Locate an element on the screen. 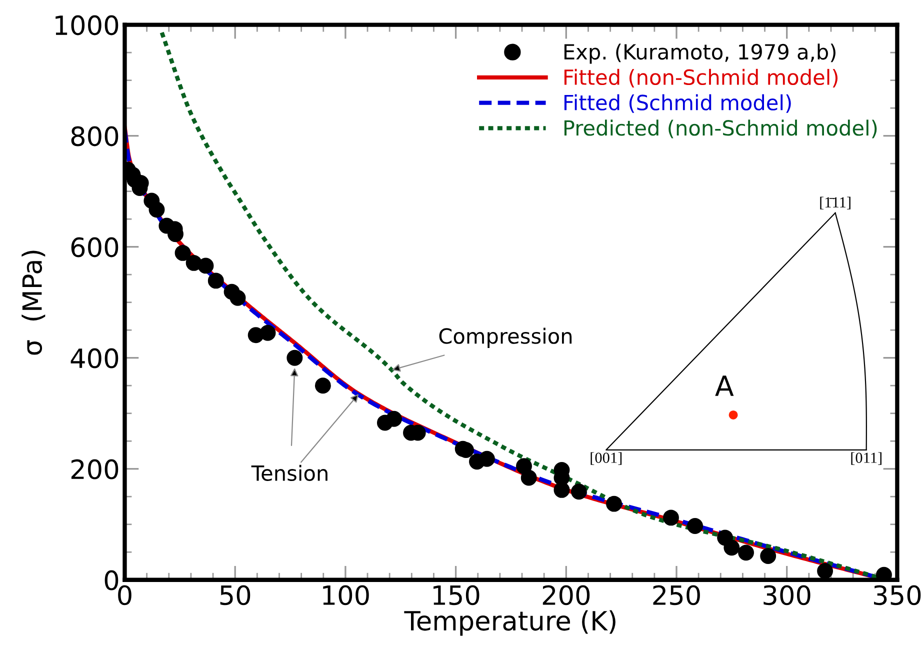  annotation: Tension is located at coordinates (289, 473).